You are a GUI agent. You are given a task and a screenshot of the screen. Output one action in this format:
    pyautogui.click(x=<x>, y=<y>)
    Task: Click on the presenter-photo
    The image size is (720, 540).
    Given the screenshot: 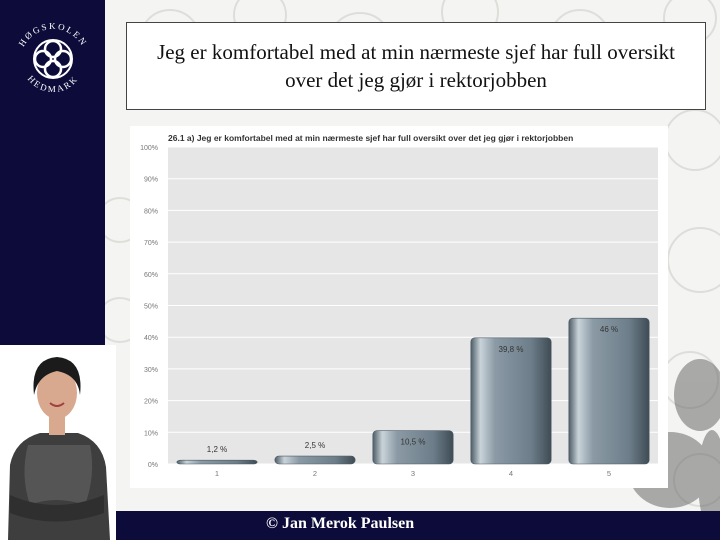 What is the action you would take?
    pyautogui.click(x=58, y=442)
    